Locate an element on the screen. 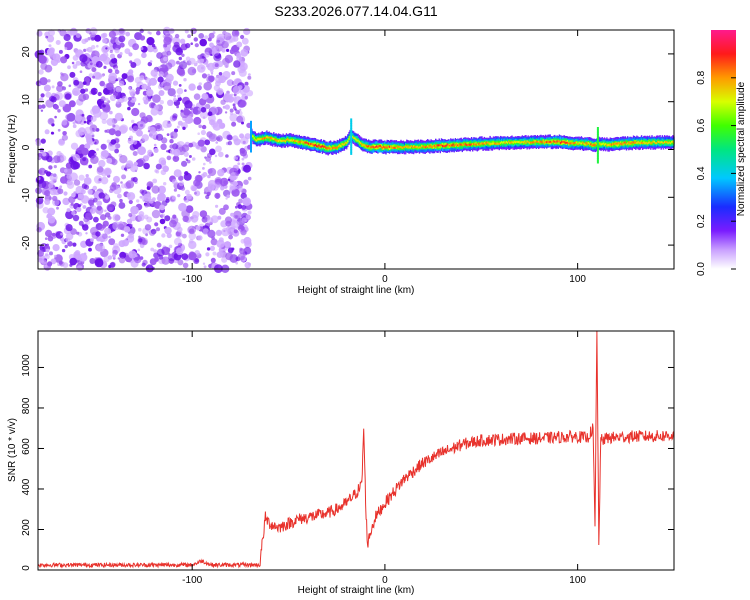 This screenshot has width=750, height=600. y-tick-label: 1000 is located at coordinates (26, 365).